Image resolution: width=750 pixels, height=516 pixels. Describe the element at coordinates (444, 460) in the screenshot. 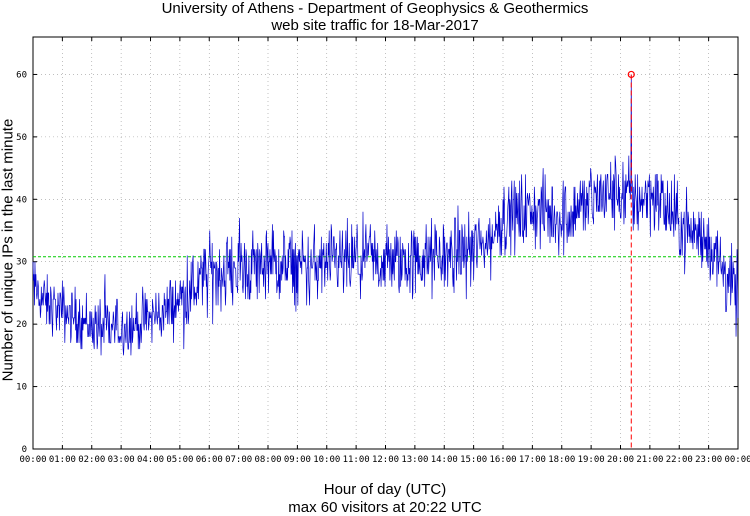

I see `x-tick-label: 14:00` at that location.